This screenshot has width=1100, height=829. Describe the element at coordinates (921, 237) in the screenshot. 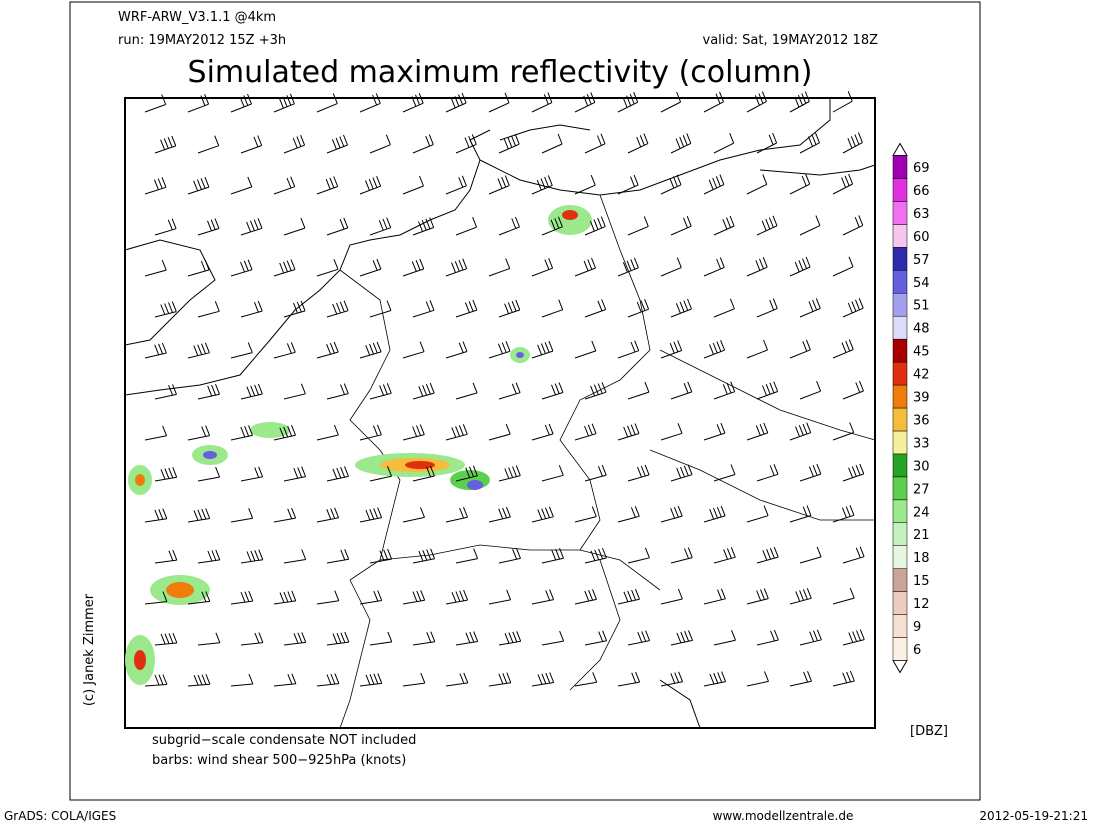

I see `colorbar-label: 60` at that location.